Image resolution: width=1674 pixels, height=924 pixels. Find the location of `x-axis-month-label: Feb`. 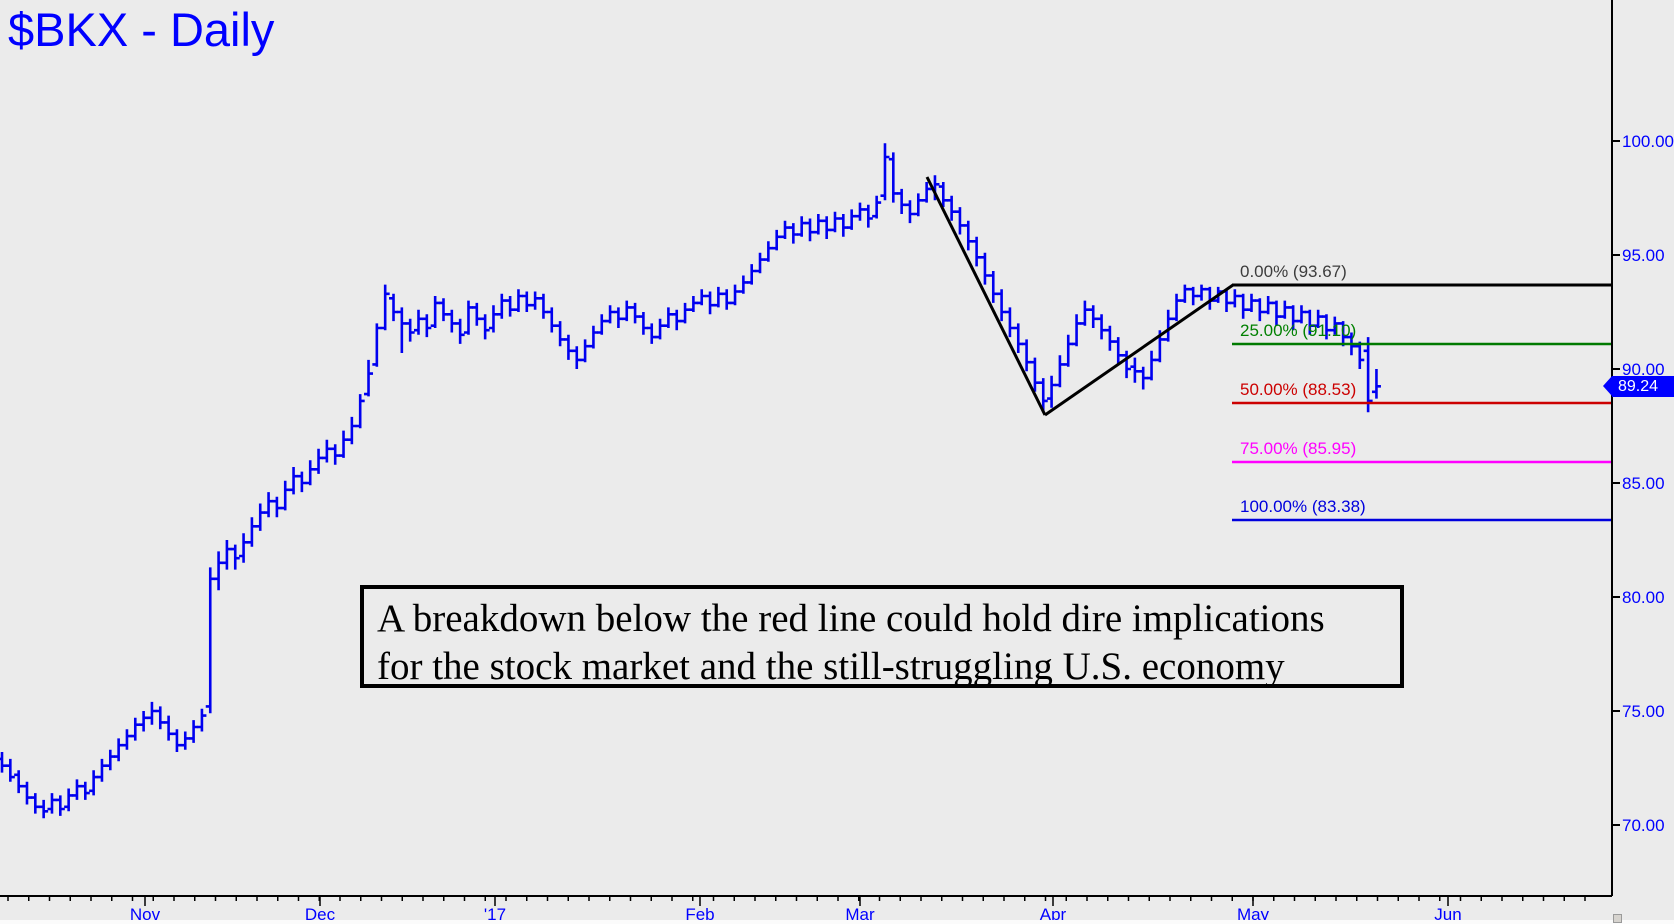

x-axis-month-label: Feb is located at coordinates (699, 914).